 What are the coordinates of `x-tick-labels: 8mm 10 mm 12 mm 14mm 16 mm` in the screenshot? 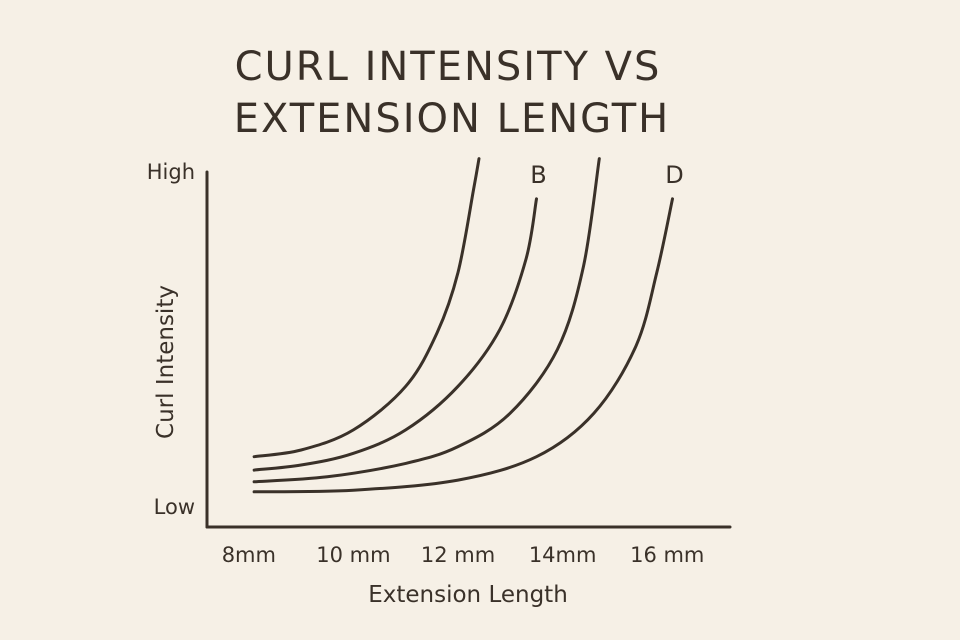 It's located at (463, 555).